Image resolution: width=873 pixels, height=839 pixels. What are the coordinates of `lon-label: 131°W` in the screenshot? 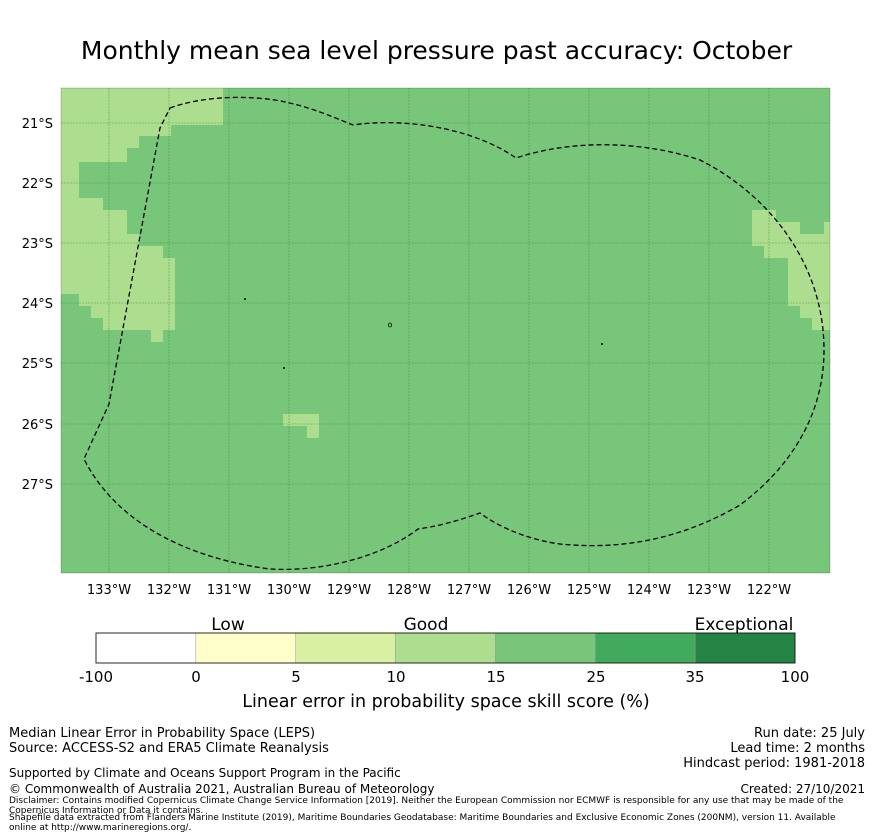 It's located at (229, 590).